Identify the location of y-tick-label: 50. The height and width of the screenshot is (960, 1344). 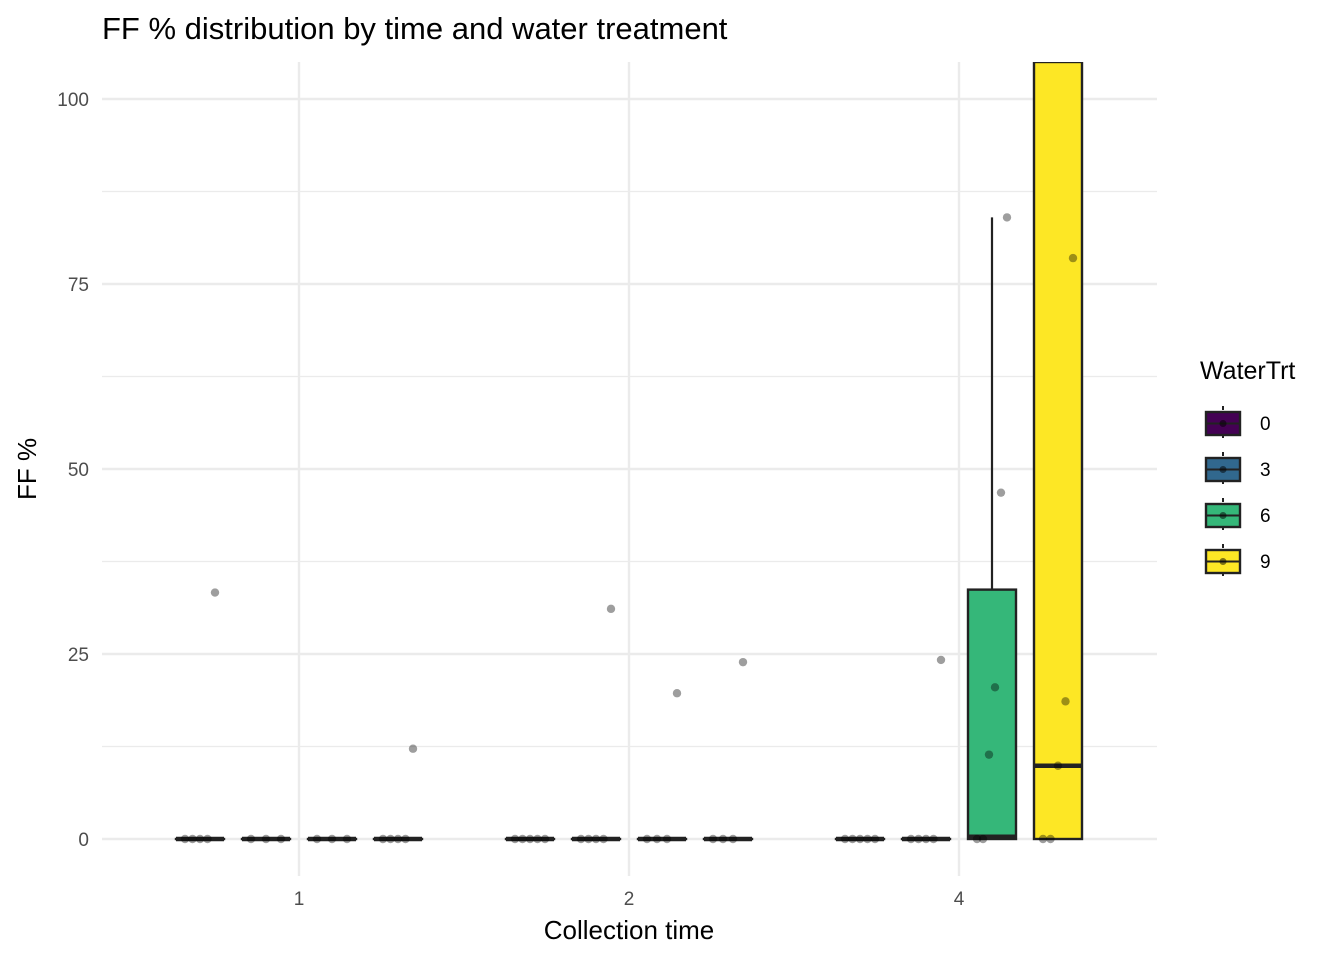
(78, 470).